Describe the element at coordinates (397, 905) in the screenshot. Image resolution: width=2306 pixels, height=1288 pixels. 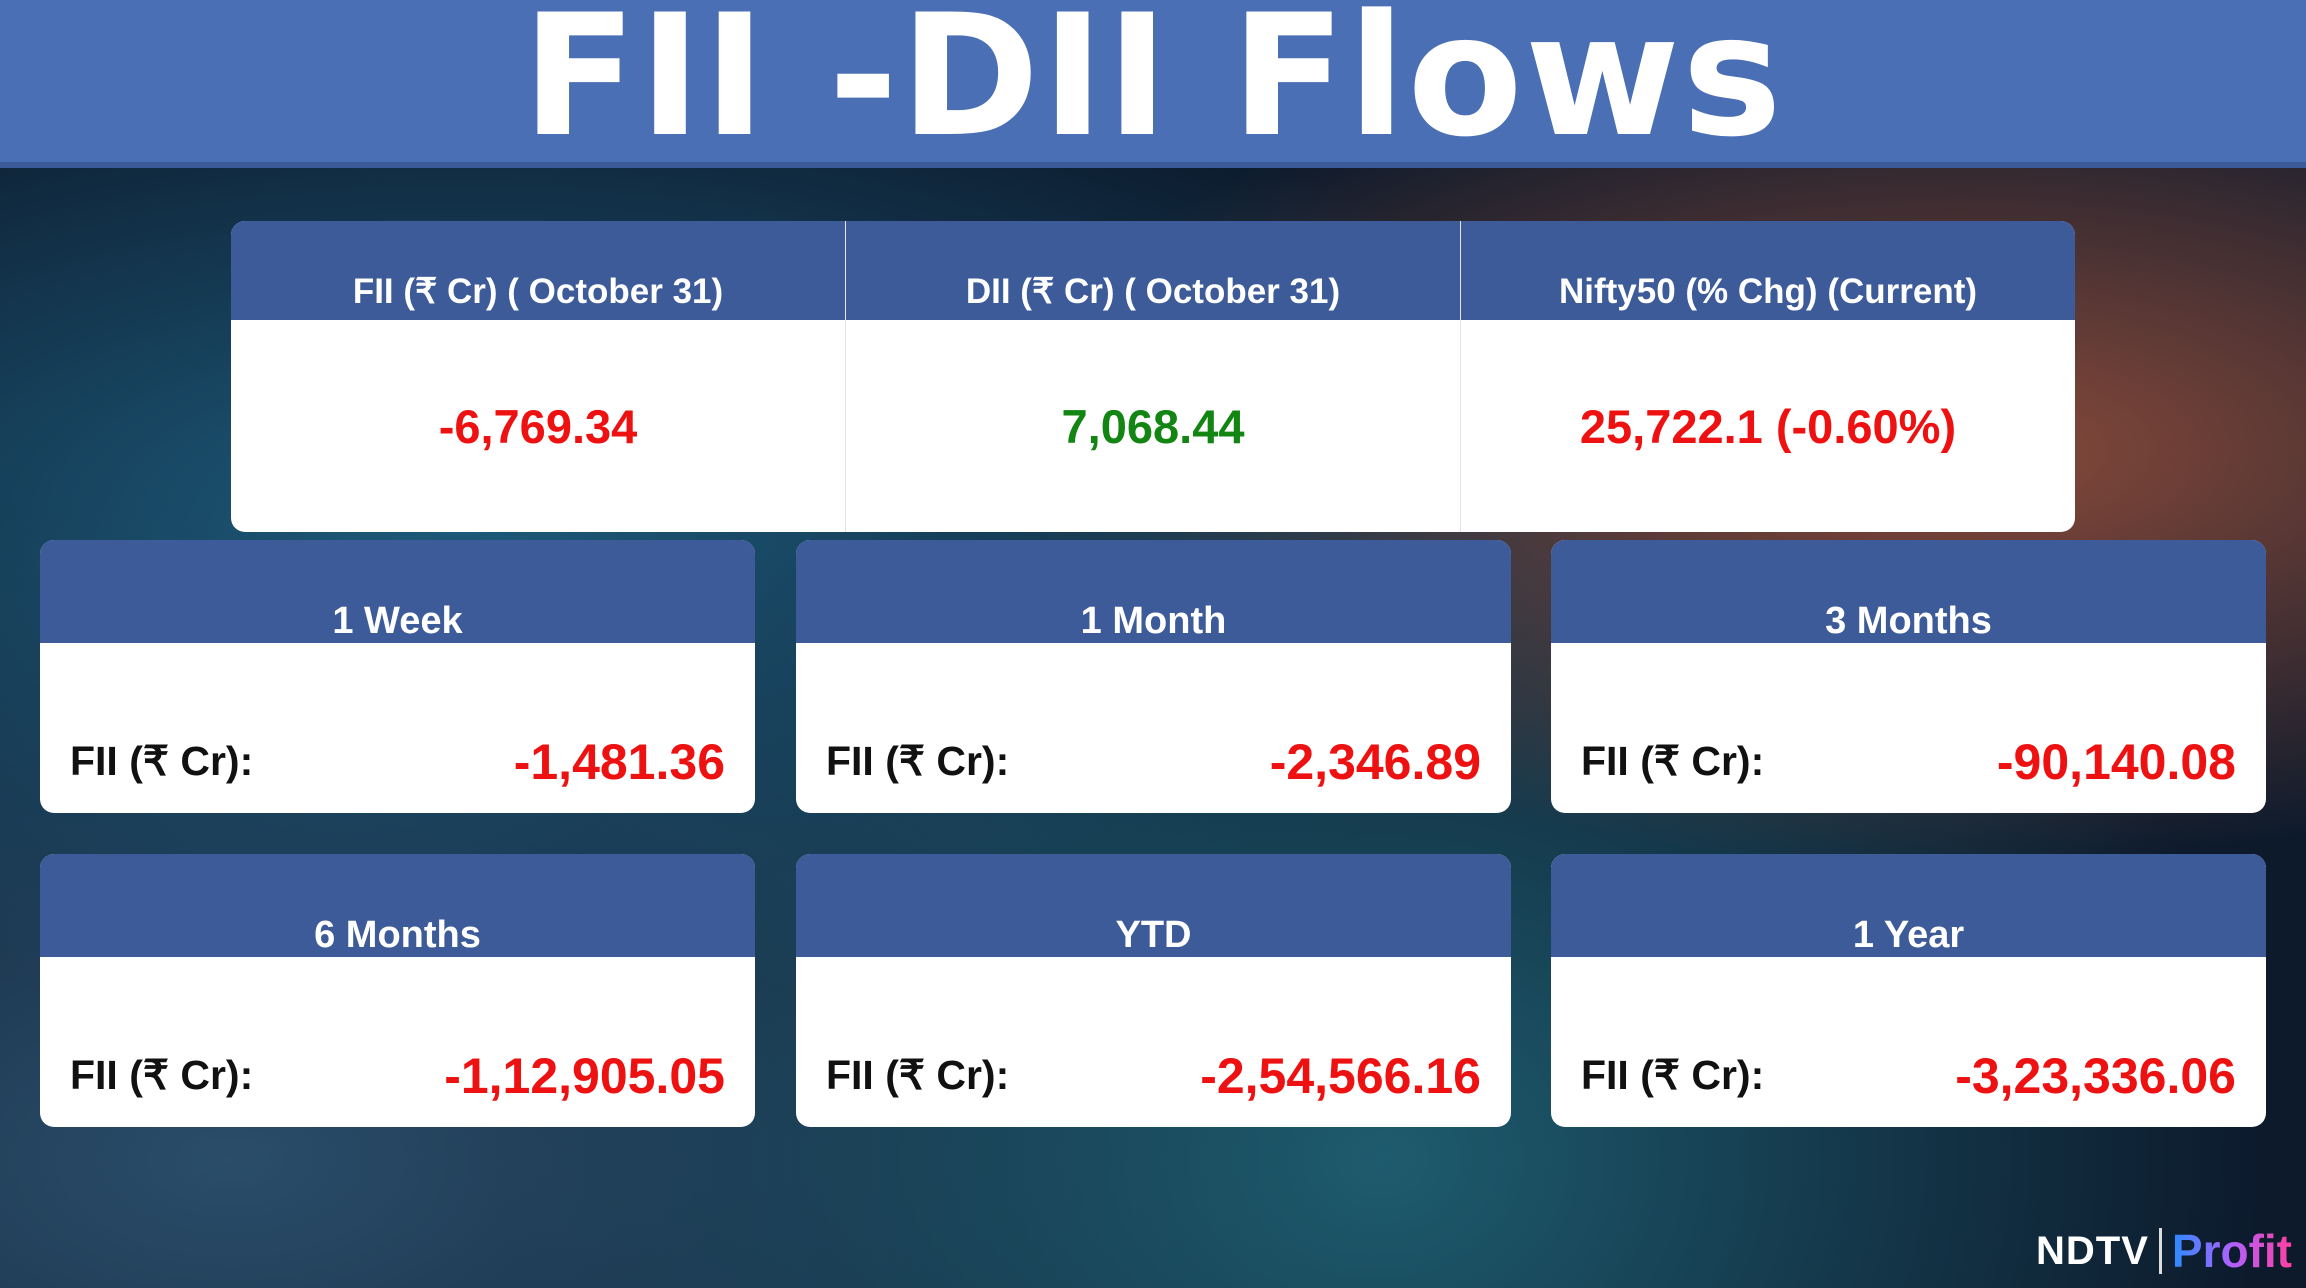
I see `card-header: 6 Months` at that location.